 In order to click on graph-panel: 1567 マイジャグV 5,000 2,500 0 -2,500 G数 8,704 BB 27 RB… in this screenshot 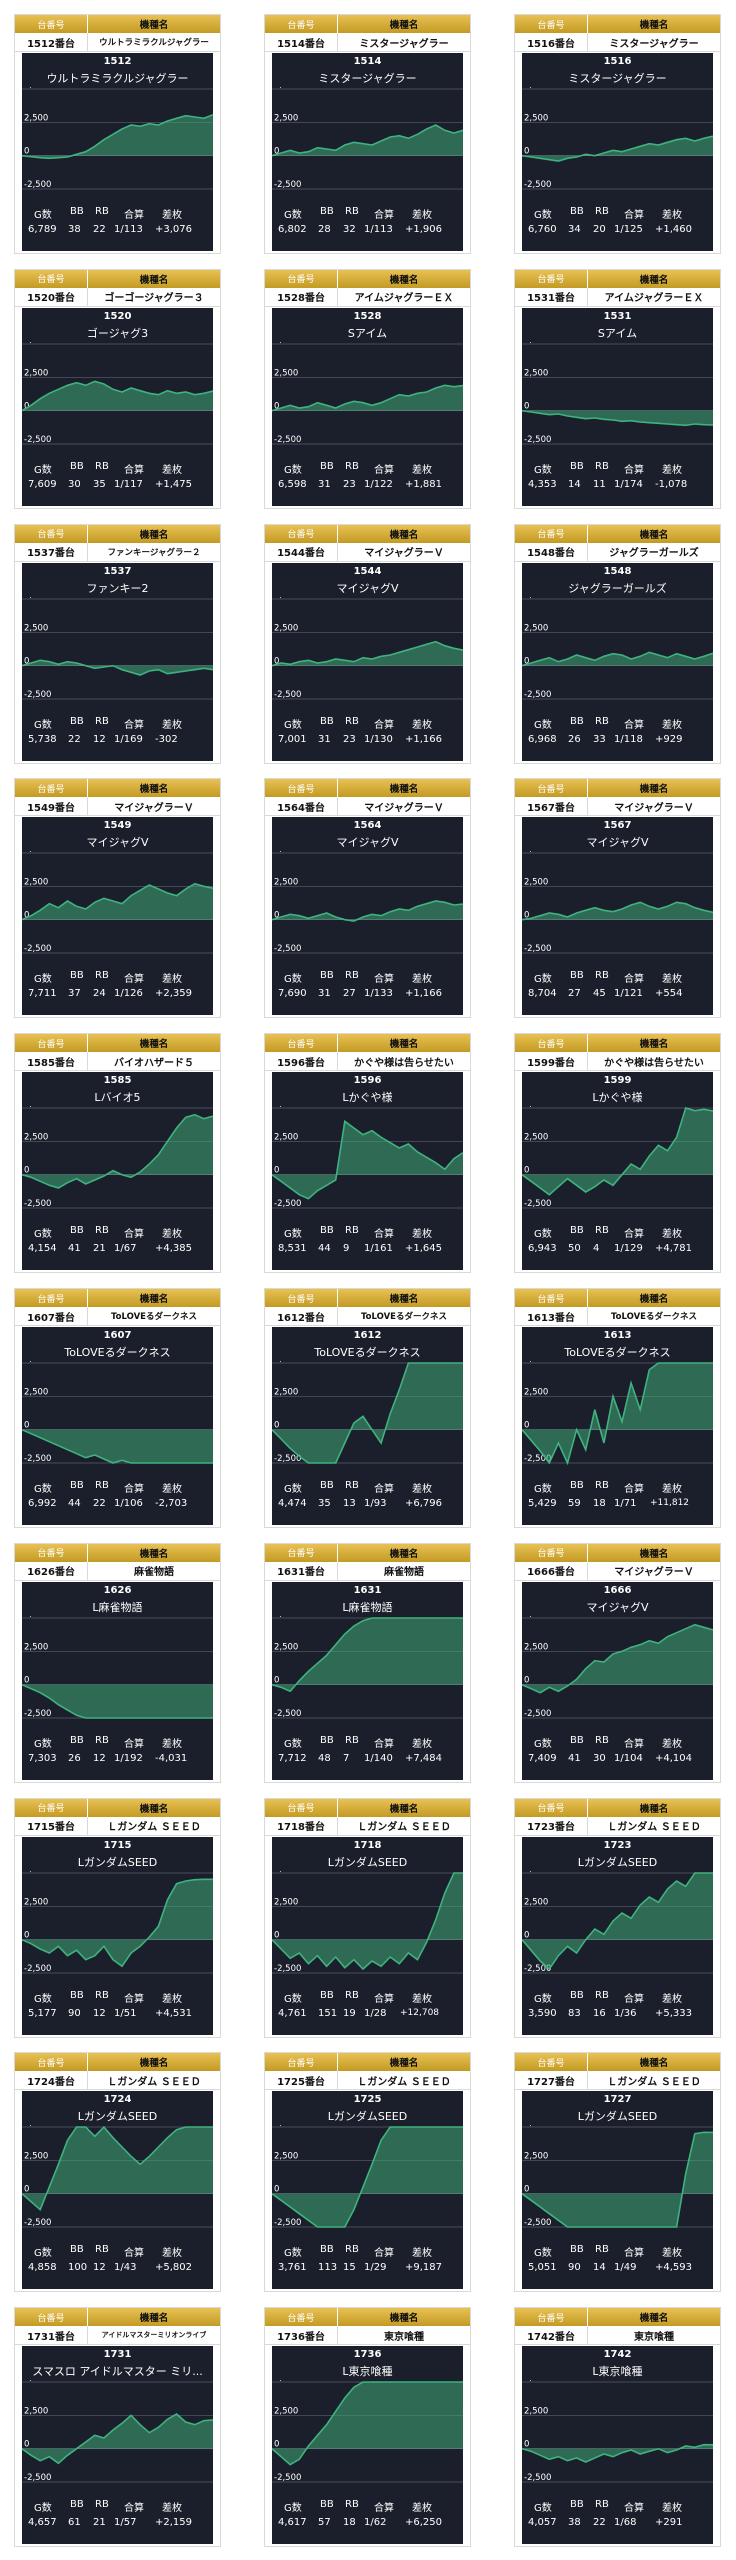, I will do `click(617, 916)`.